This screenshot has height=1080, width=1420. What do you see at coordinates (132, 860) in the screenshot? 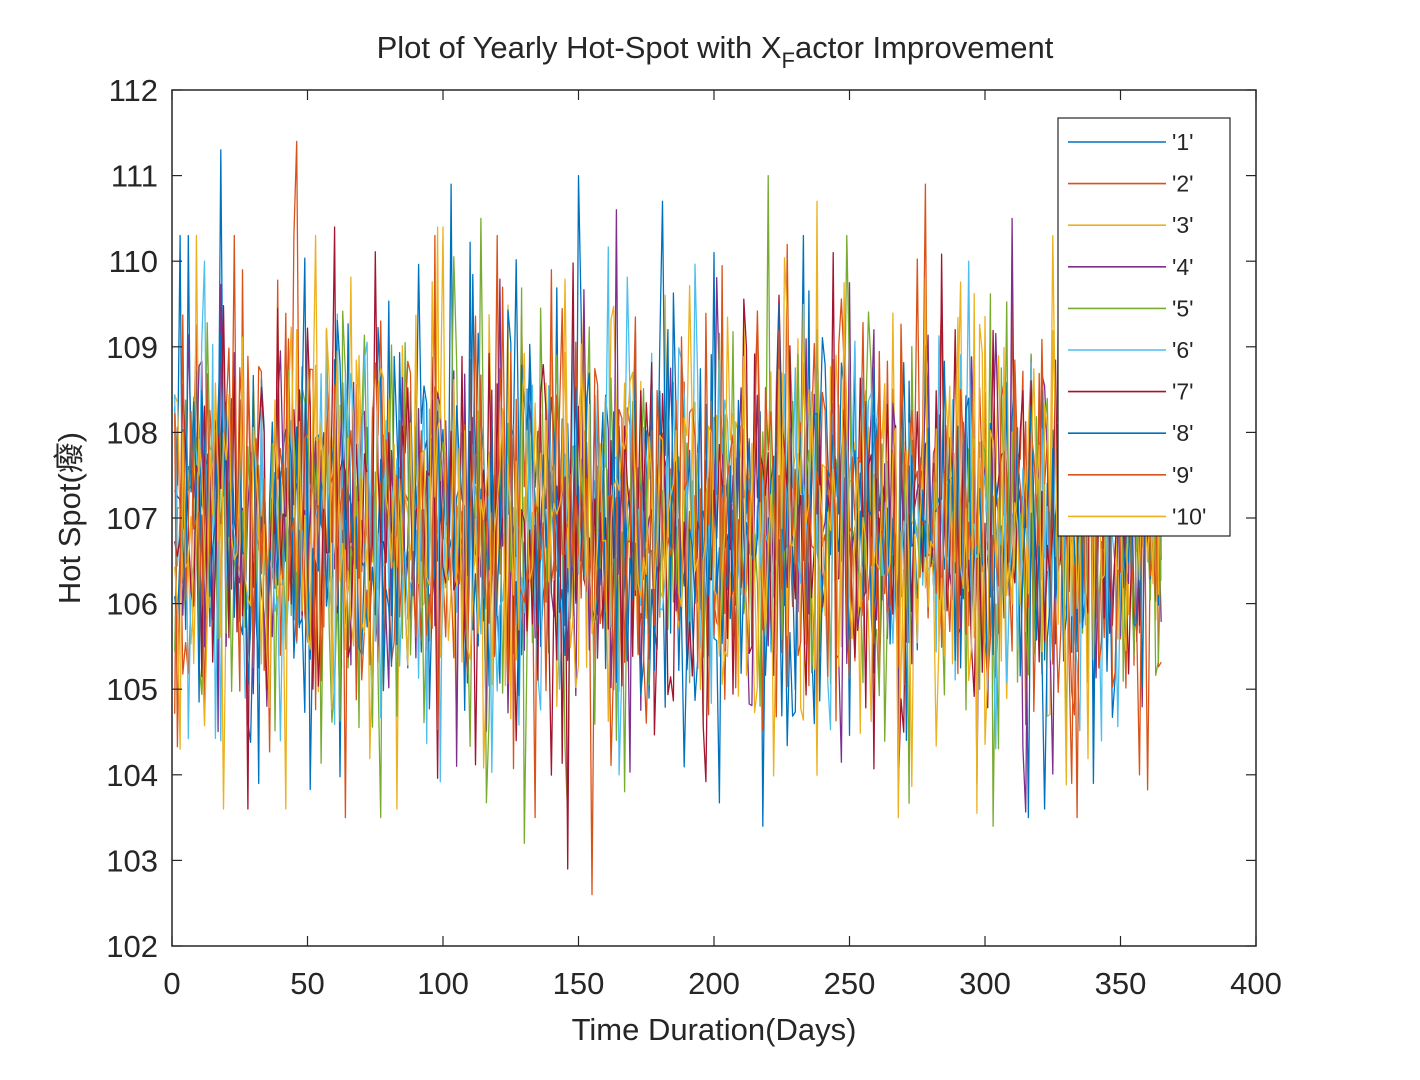
I see `y-tick-label: 103` at bounding box center [132, 860].